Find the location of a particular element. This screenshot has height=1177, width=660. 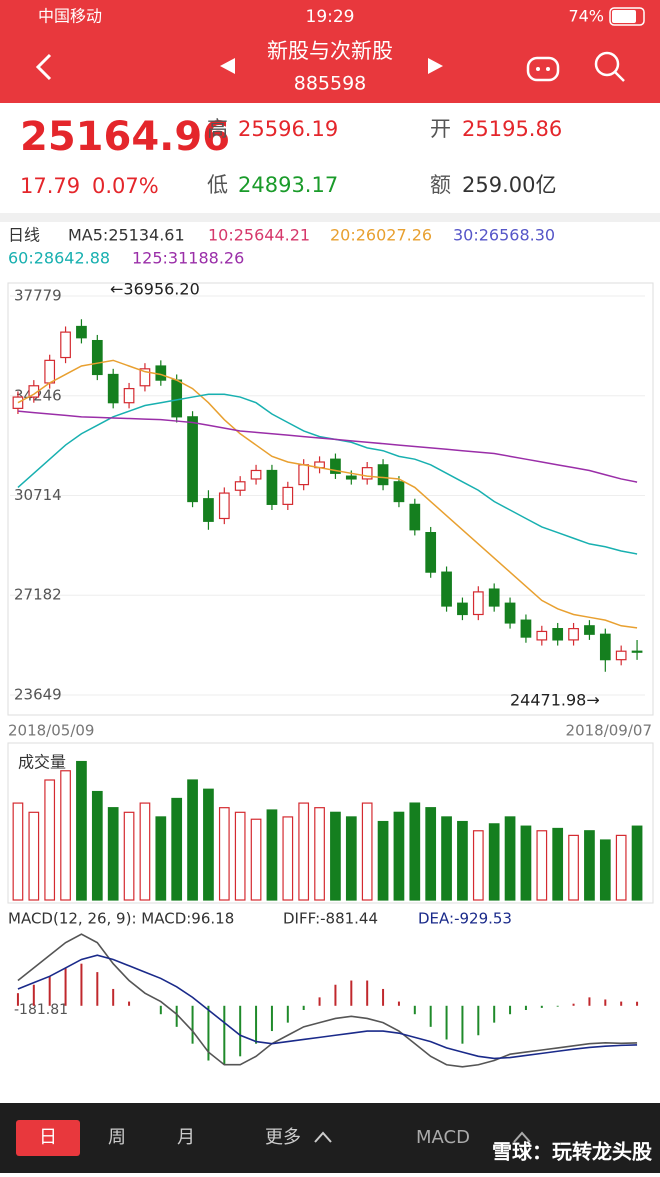

tab: 日 is located at coordinates (48, 1137).